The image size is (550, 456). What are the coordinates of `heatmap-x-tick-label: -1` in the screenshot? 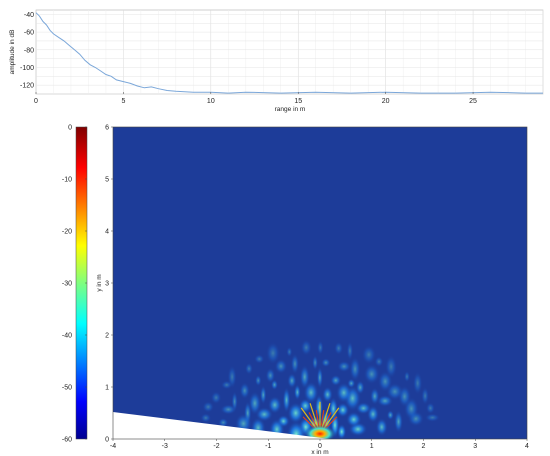 It's located at (268, 446).